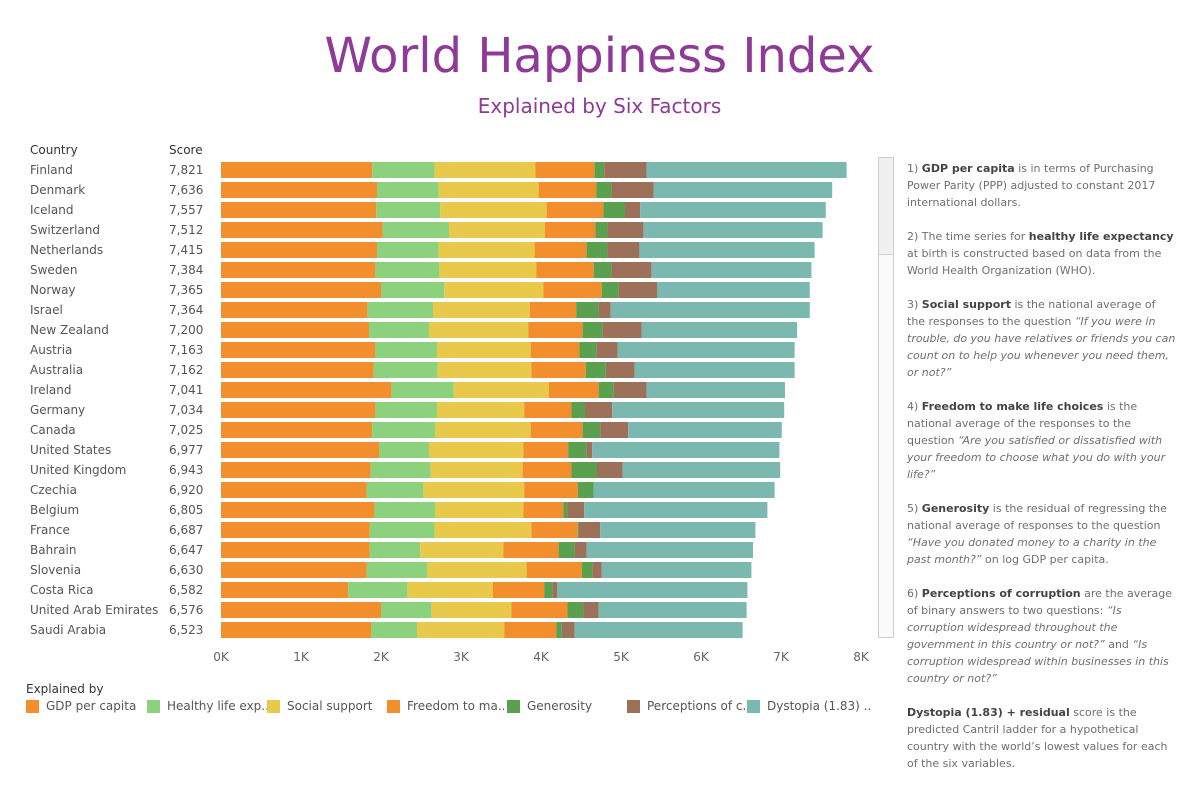  What do you see at coordinates (186, 150) in the screenshot?
I see `score-column-header: Score` at bounding box center [186, 150].